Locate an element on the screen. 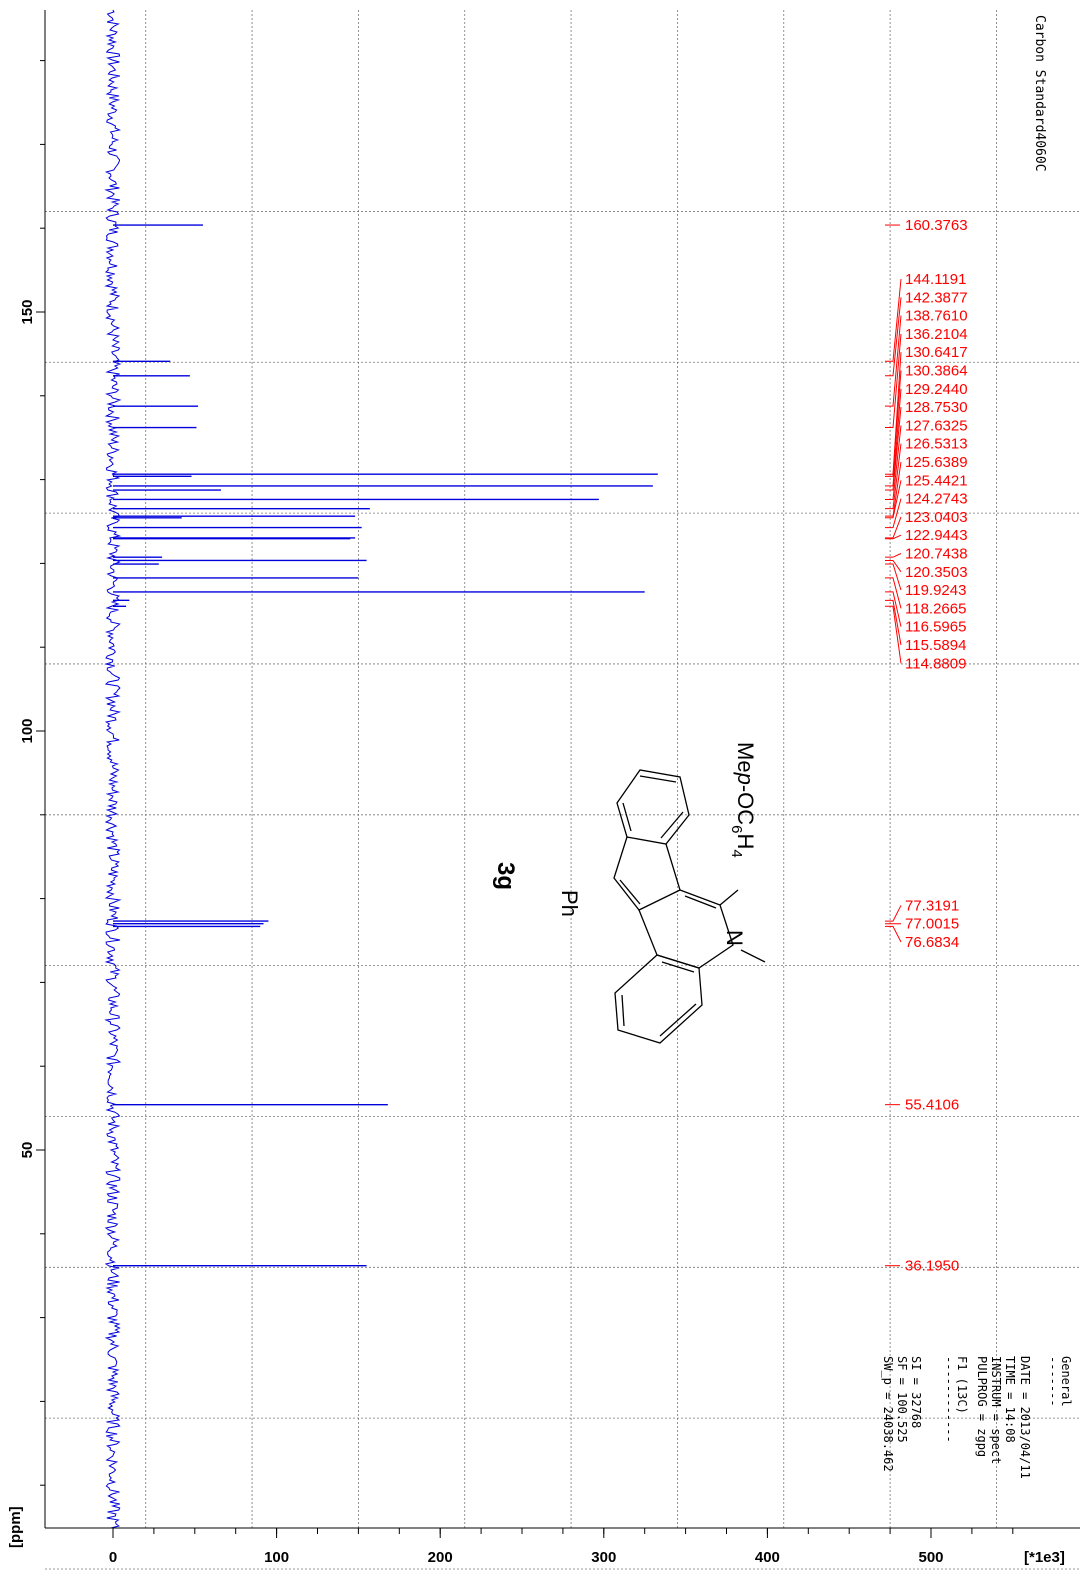  intensity-tick-label-200: 200 is located at coordinates (440, 1557).